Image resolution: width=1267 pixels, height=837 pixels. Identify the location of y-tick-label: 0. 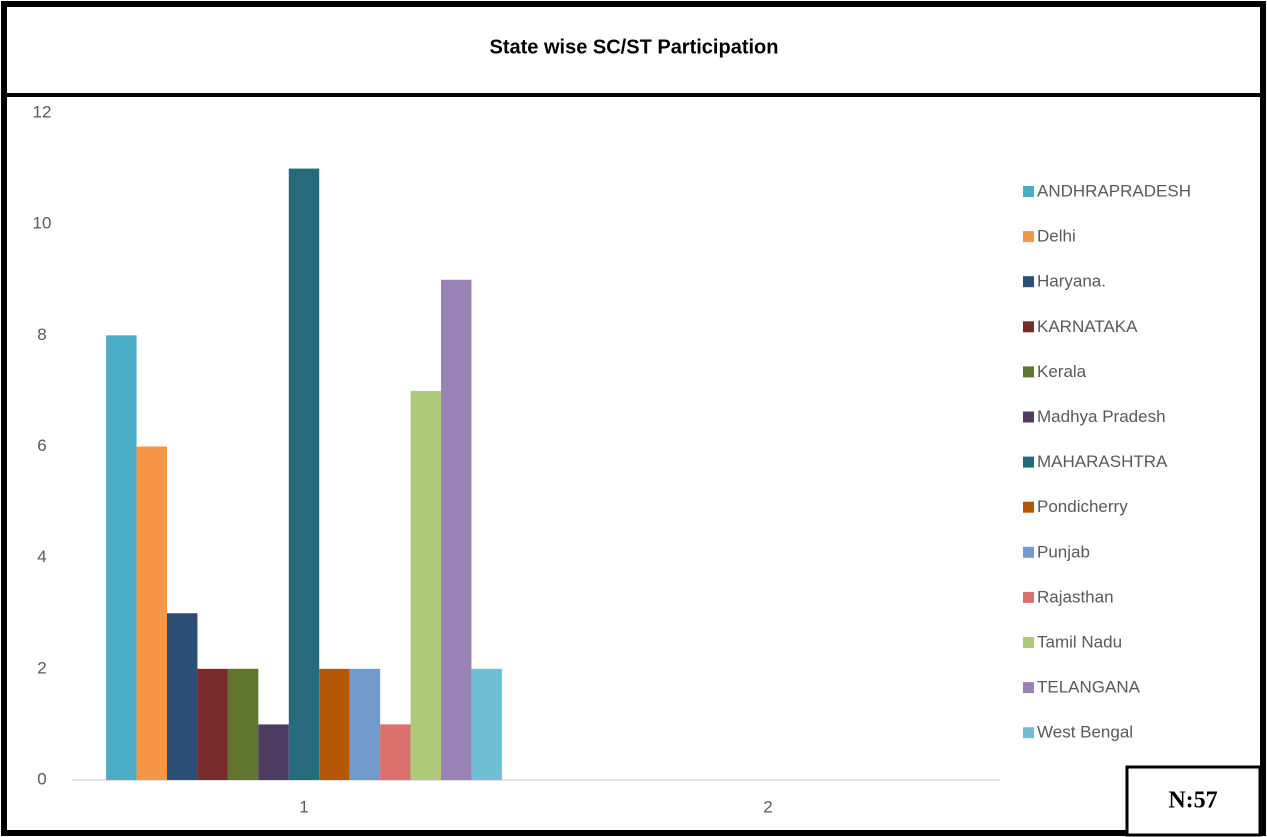
(41, 778).